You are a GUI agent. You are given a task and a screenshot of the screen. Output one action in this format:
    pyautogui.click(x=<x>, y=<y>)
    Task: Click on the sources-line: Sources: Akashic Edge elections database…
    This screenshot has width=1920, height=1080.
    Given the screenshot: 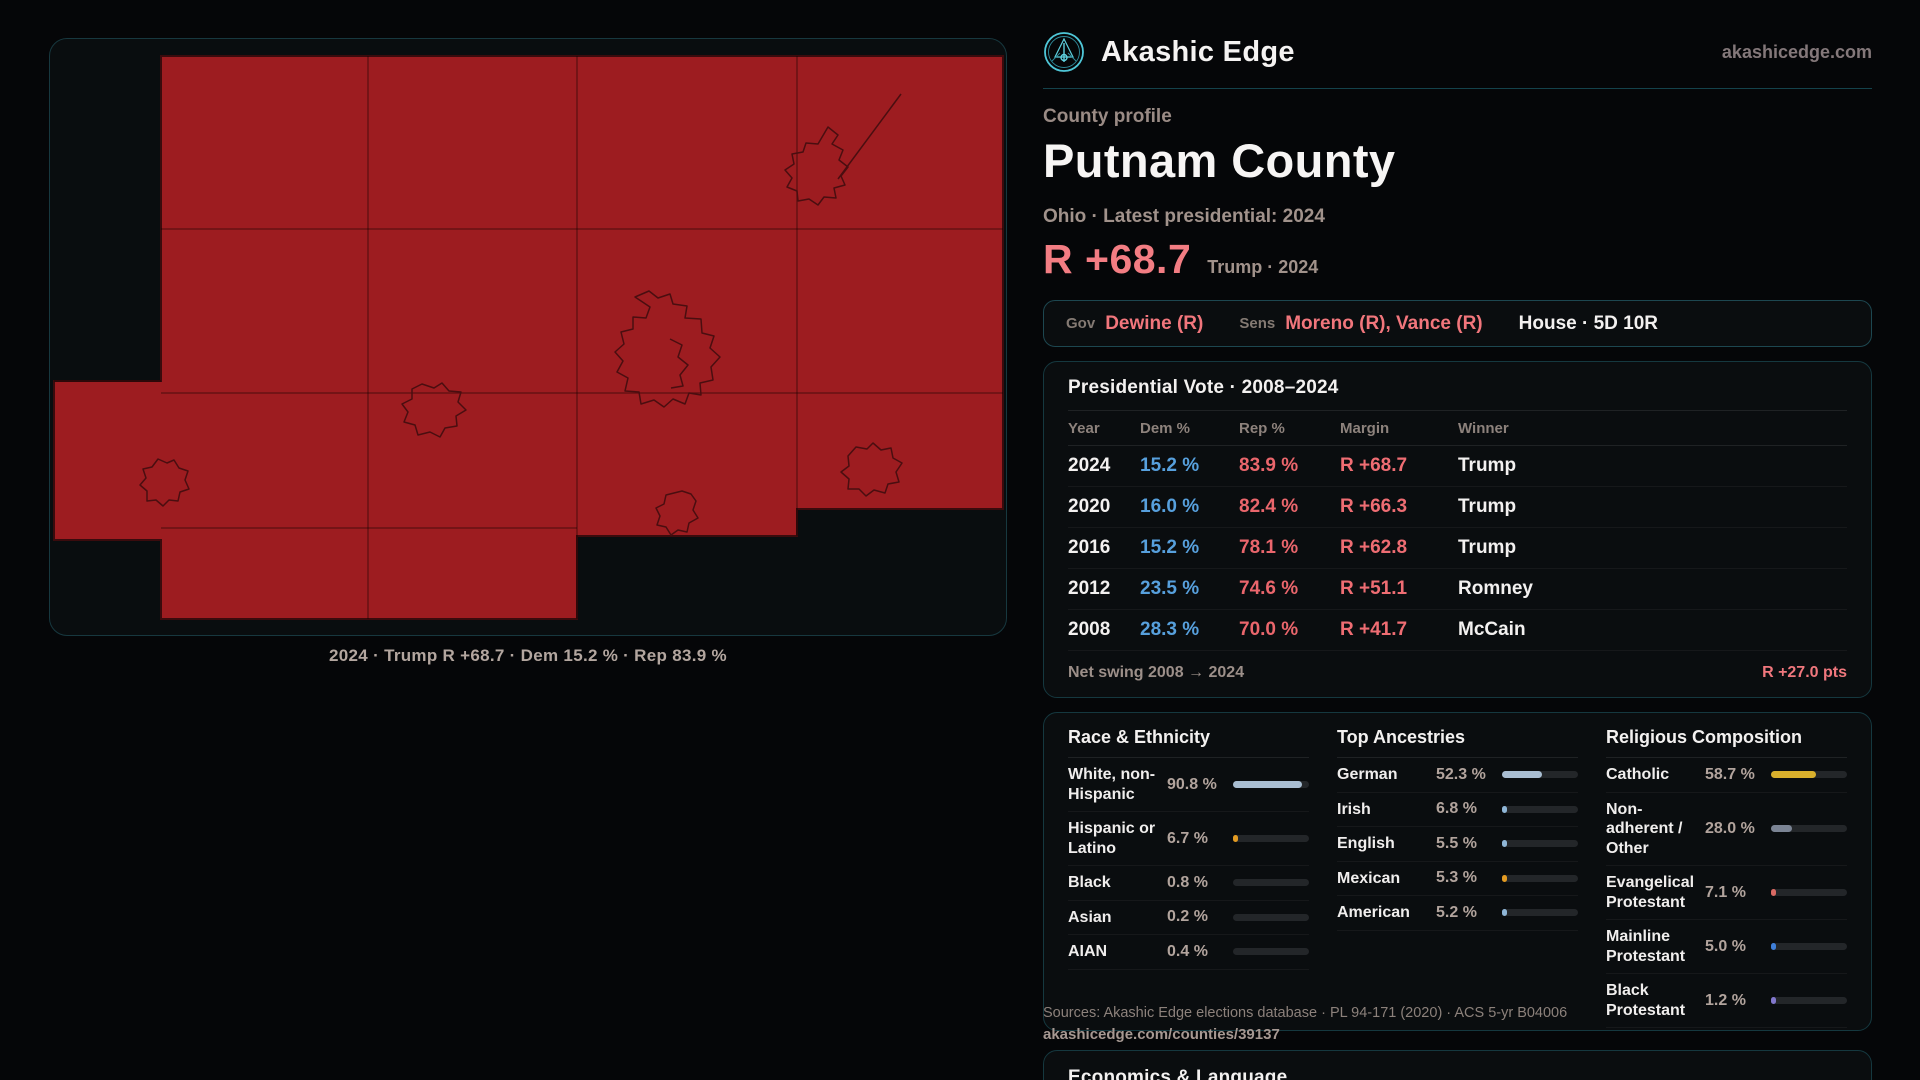 What is the action you would take?
    pyautogui.click(x=1305, y=1013)
    